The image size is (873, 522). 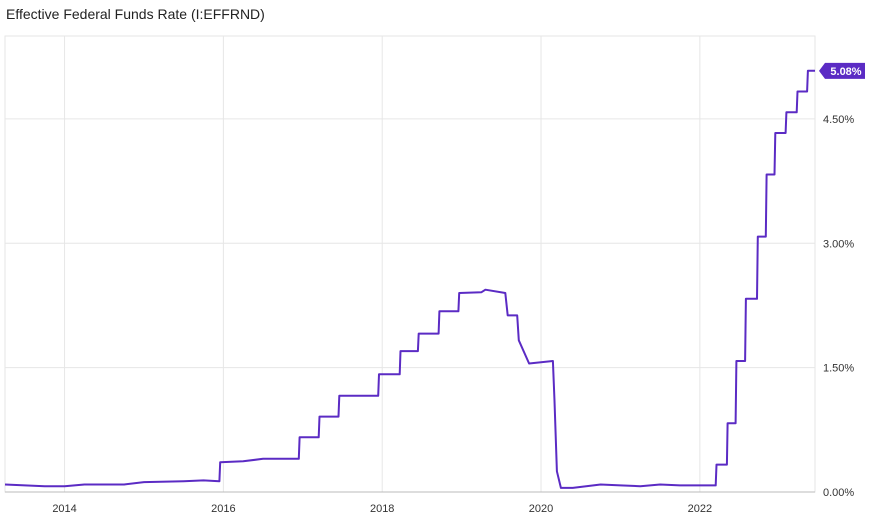 I want to click on chart-title: Effective Federal Funds Rate (I:EFFRND), so click(x=135, y=14).